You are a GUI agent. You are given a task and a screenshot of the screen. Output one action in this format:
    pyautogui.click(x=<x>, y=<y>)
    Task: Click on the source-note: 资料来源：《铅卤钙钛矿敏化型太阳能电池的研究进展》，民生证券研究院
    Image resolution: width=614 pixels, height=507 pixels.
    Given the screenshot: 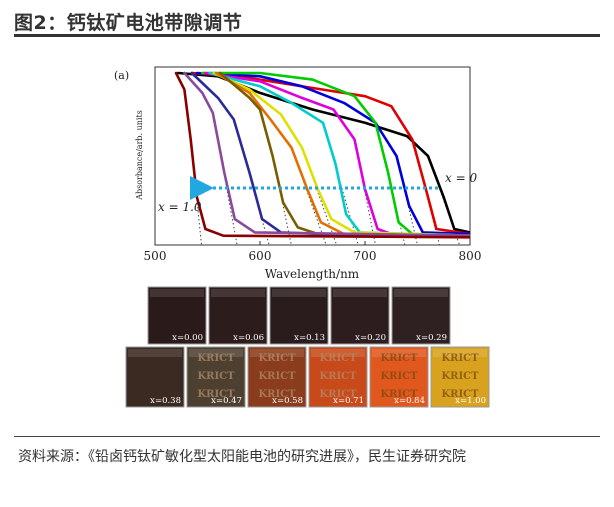 What is the action you would take?
    pyautogui.click(x=242, y=457)
    